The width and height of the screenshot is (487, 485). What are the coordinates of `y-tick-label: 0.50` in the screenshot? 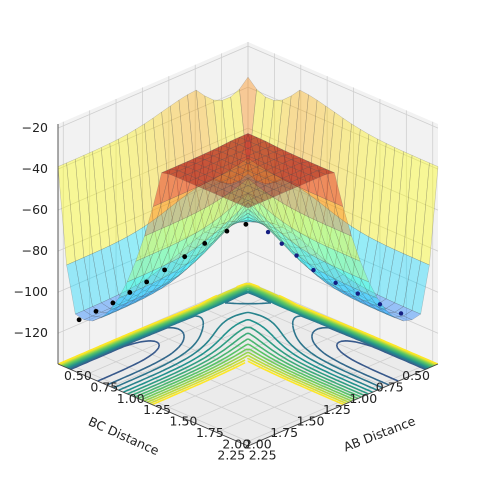 It's located at (416, 375).